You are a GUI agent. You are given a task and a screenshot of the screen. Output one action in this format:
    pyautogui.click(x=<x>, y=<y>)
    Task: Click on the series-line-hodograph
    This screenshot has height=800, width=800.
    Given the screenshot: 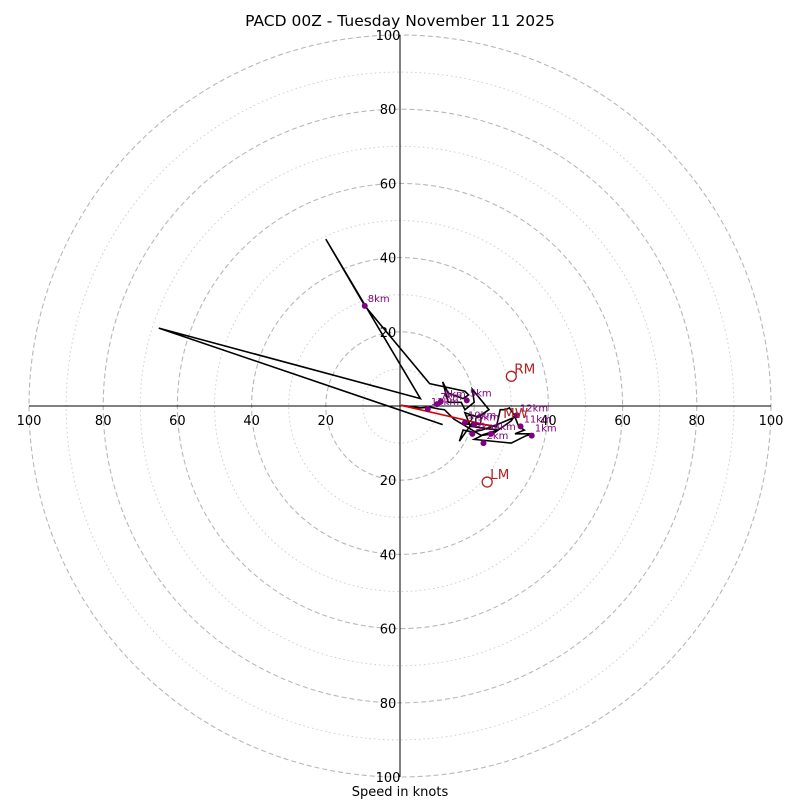 What is the action you would take?
    pyautogui.click(x=346, y=341)
    